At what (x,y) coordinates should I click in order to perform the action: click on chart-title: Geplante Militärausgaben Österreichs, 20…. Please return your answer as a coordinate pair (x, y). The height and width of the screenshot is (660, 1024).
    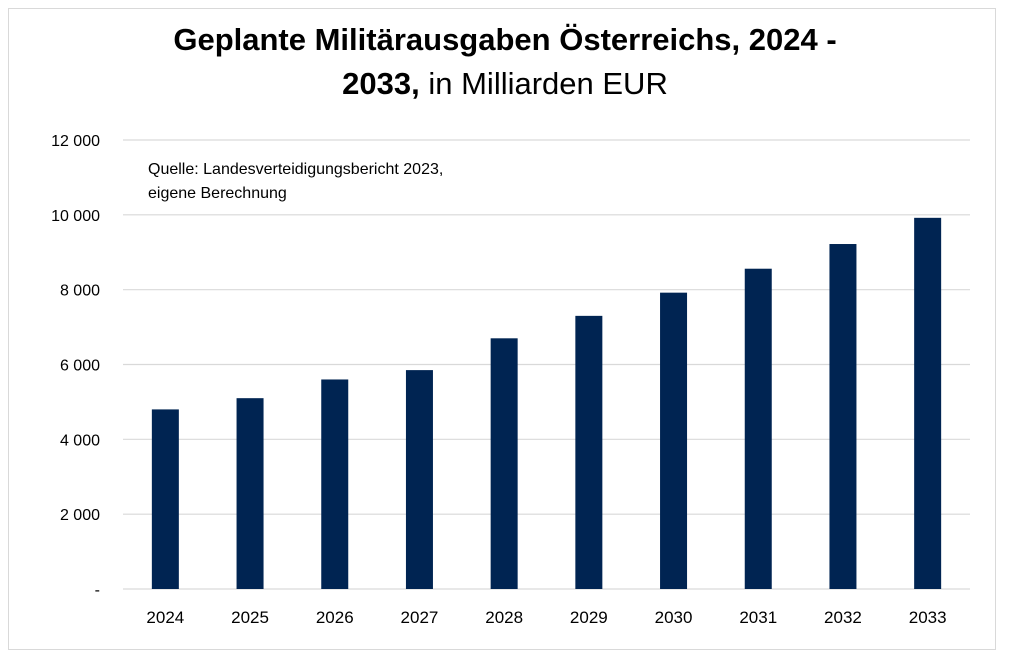
    Looking at the image, I should click on (505, 62).